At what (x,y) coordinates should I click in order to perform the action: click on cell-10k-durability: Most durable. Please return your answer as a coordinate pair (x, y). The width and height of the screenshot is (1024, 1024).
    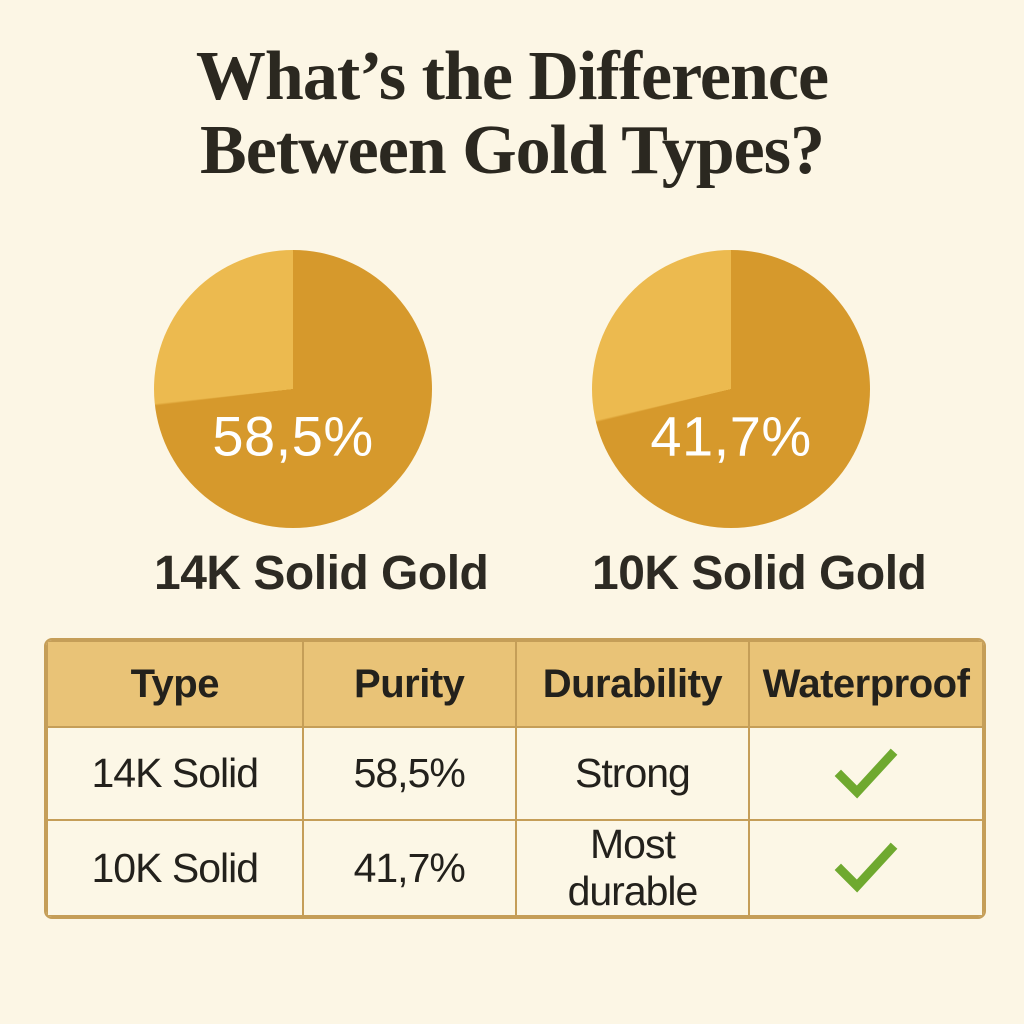
    Looking at the image, I should click on (632, 868).